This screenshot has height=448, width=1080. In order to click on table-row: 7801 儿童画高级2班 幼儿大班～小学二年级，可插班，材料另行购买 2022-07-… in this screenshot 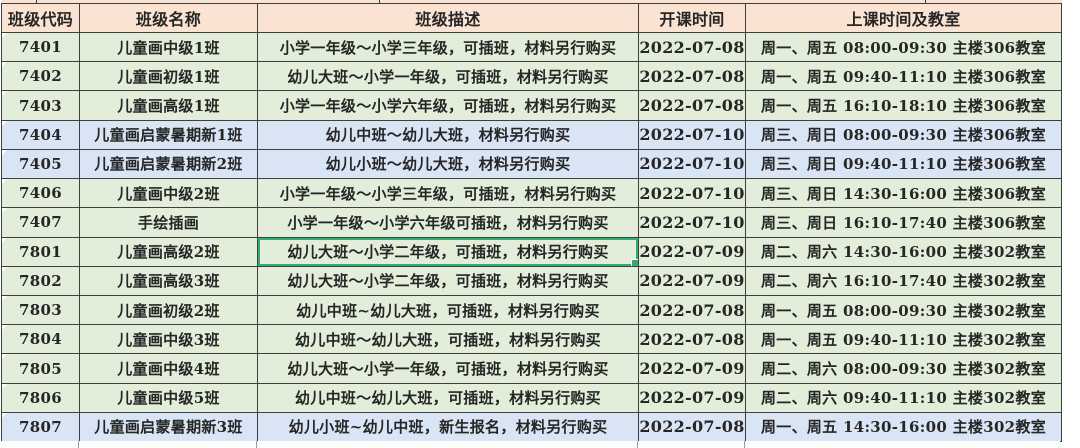, I will do `click(531, 252)`.